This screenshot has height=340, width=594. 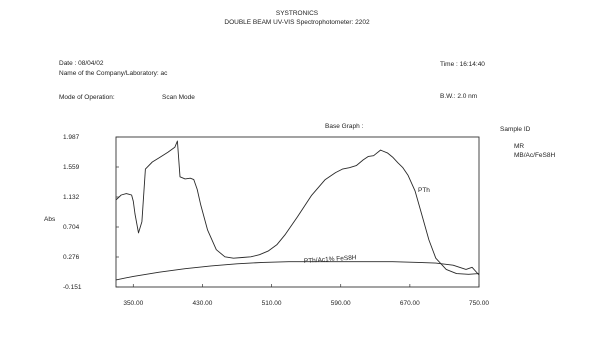 What do you see at coordinates (297, 13) in the screenshot?
I see `report-title: SYSTRONICS` at bounding box center [297, 13].